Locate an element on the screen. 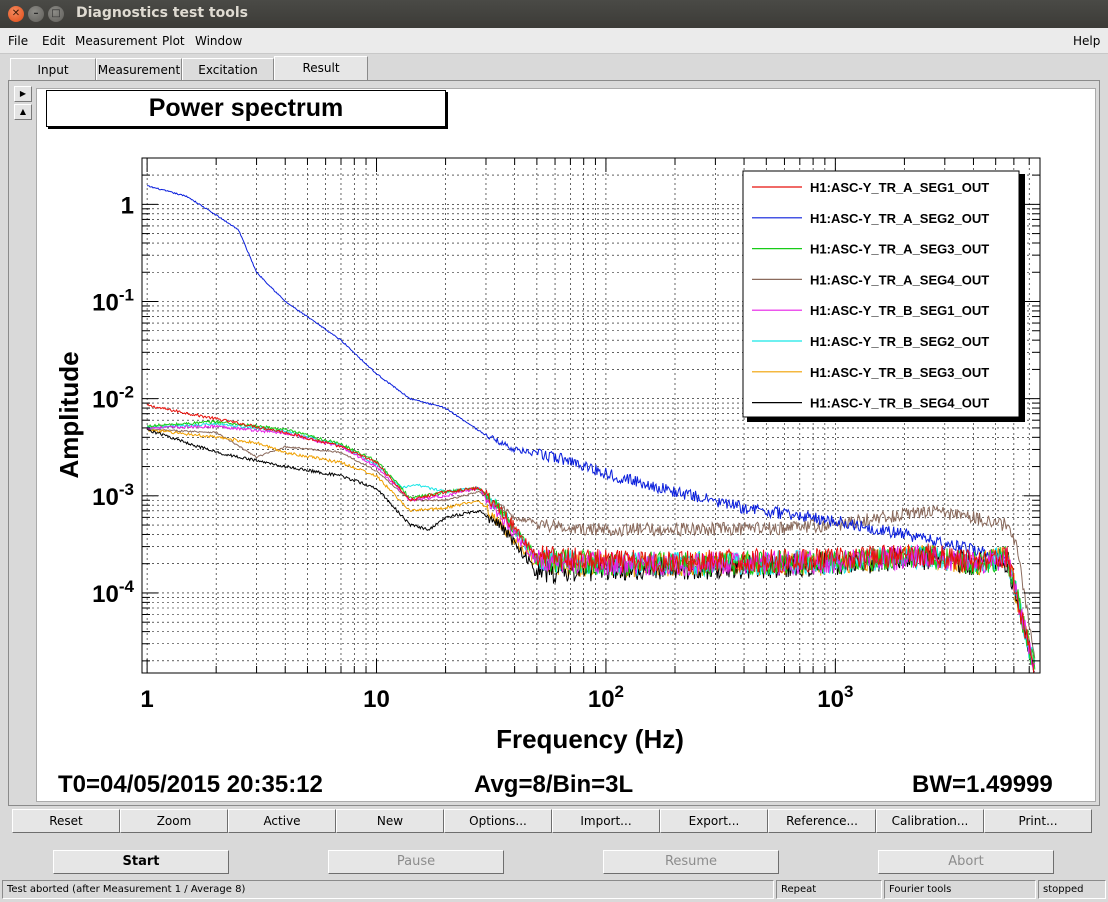  tab-result: Result is located at coordinates (321, 68).